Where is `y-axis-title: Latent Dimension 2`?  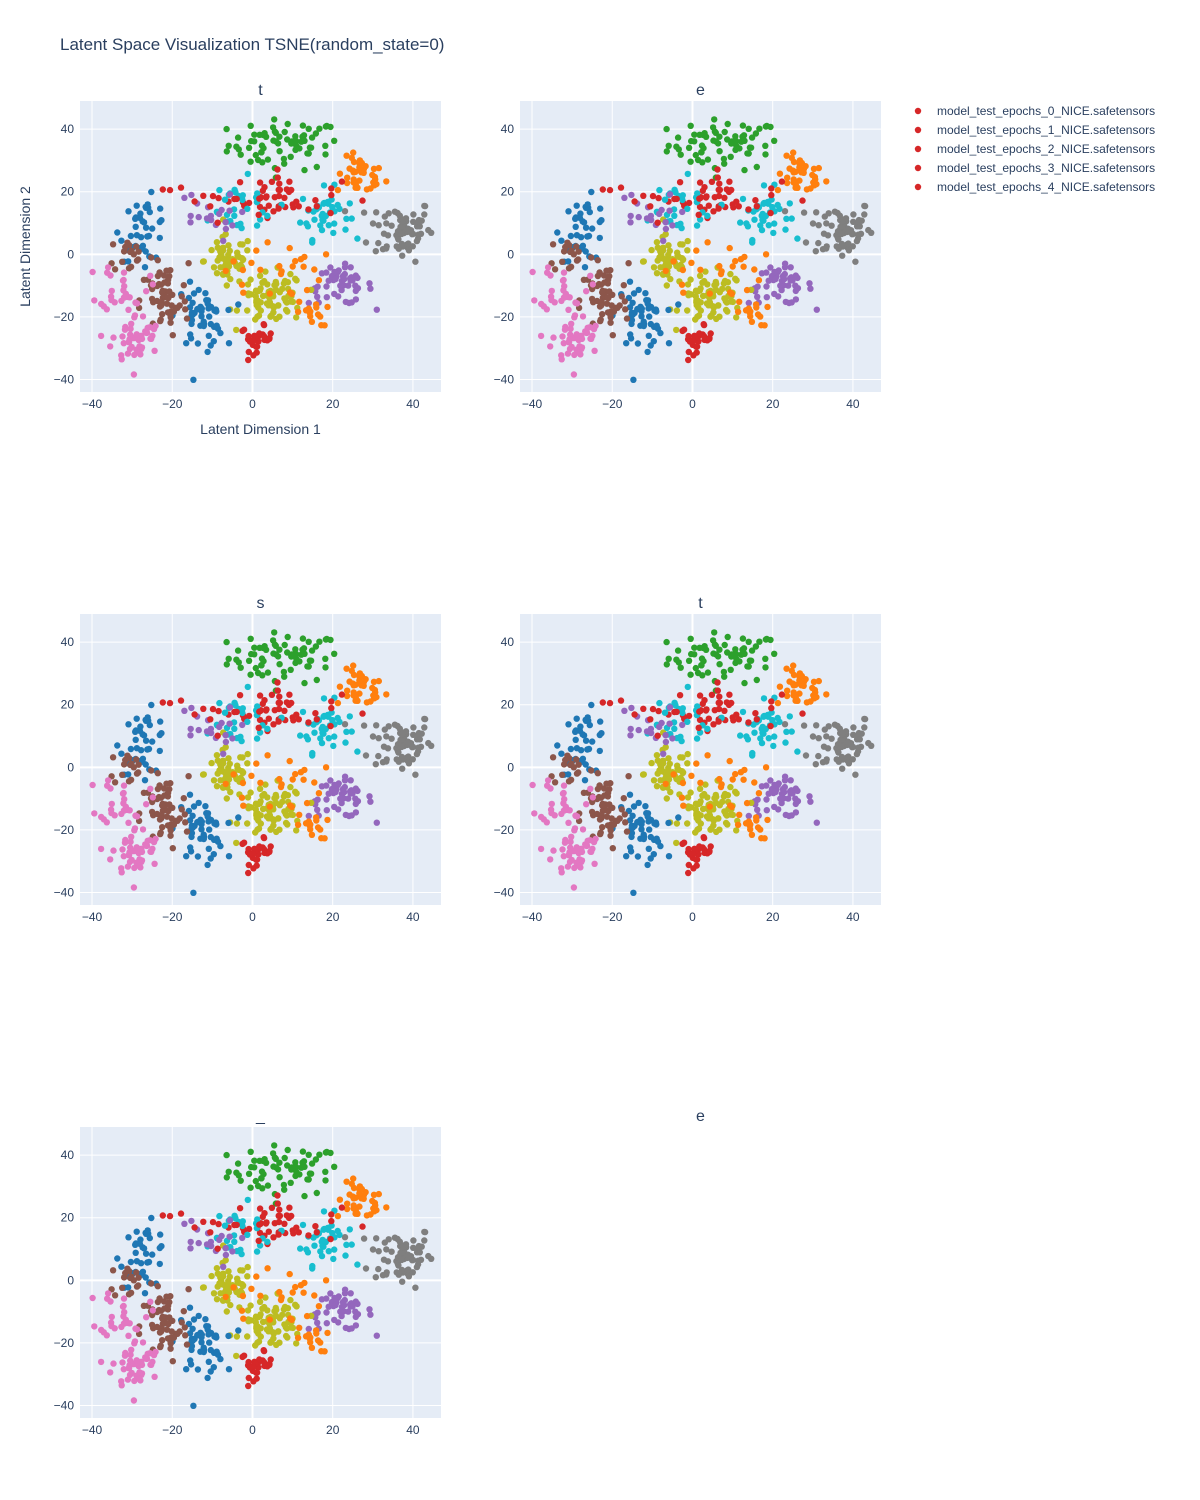
y-axis-title: Latent Dimension 2 is located at coordinates (25, 246).